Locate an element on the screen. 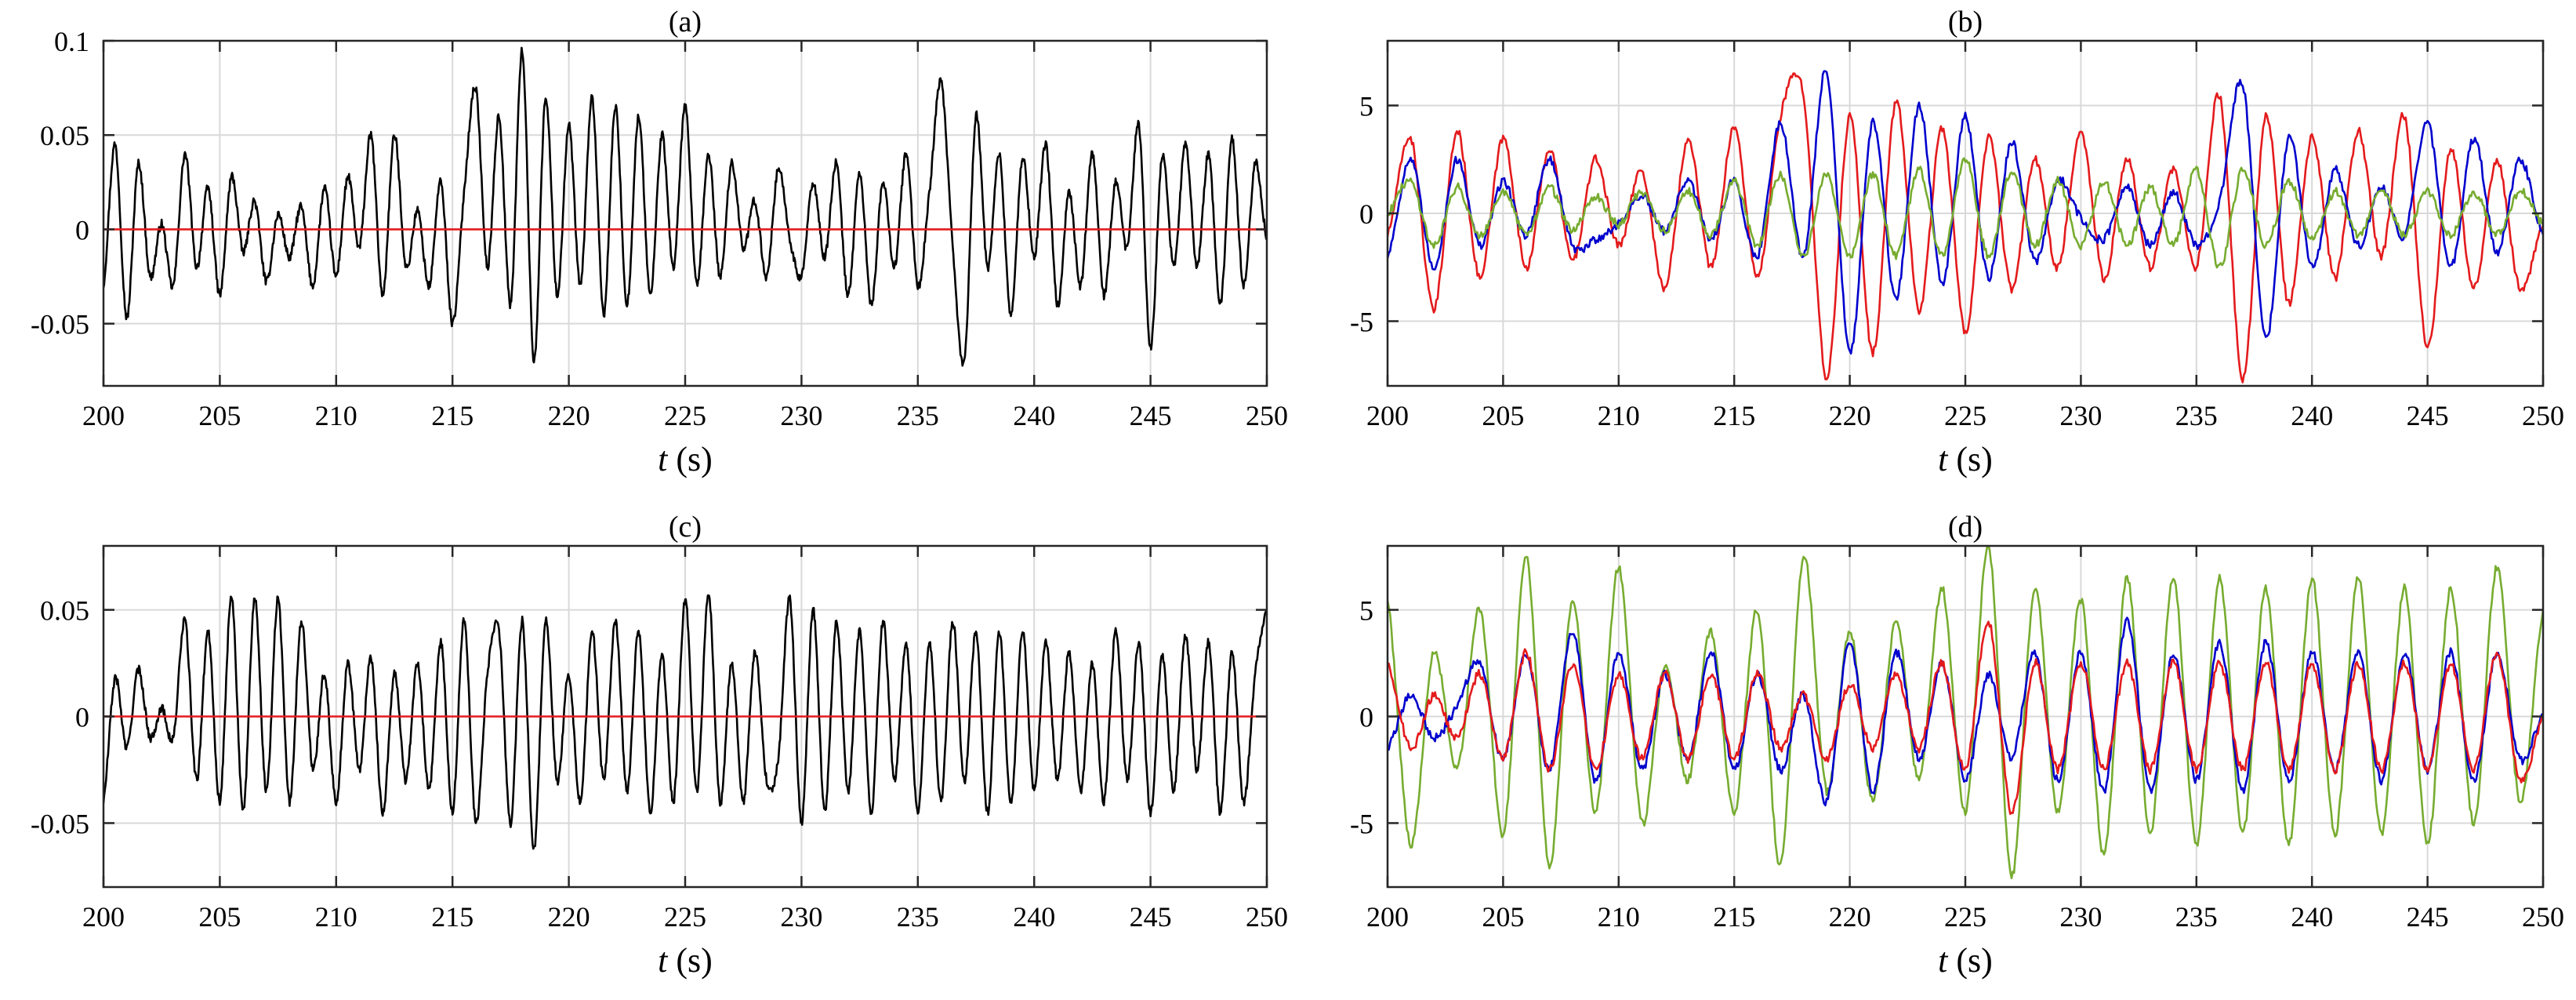 The width and height of the screenshot is (2576, 1000). panel-title: (c) is located at coordinates (686, 527).